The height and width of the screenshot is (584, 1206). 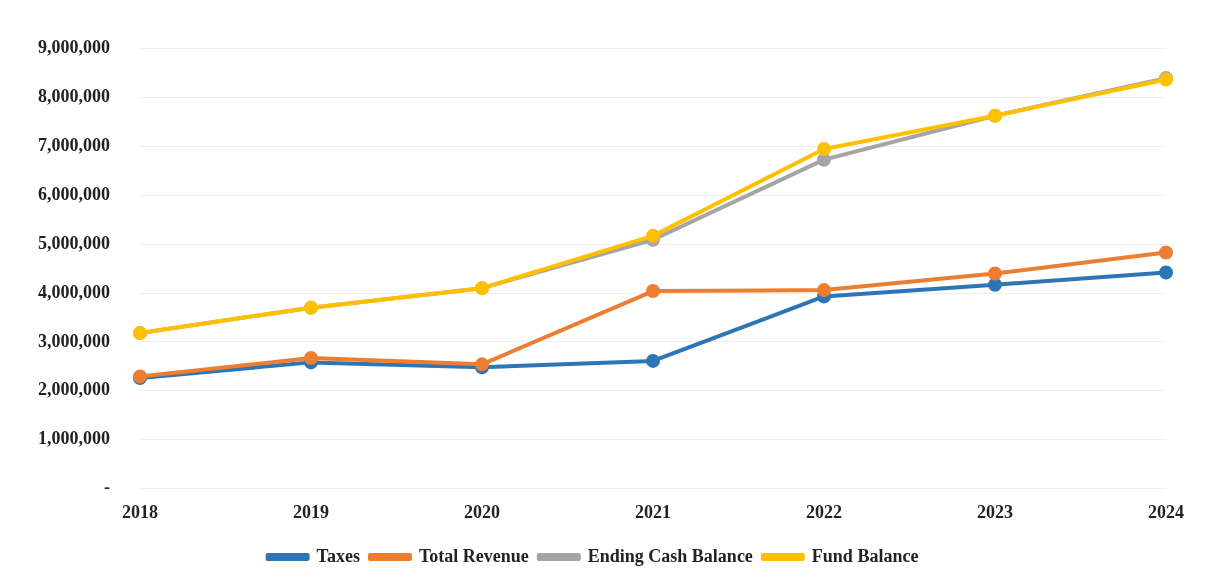 I want to click on x-tick-label: 2023, so click(x=995, y=511).